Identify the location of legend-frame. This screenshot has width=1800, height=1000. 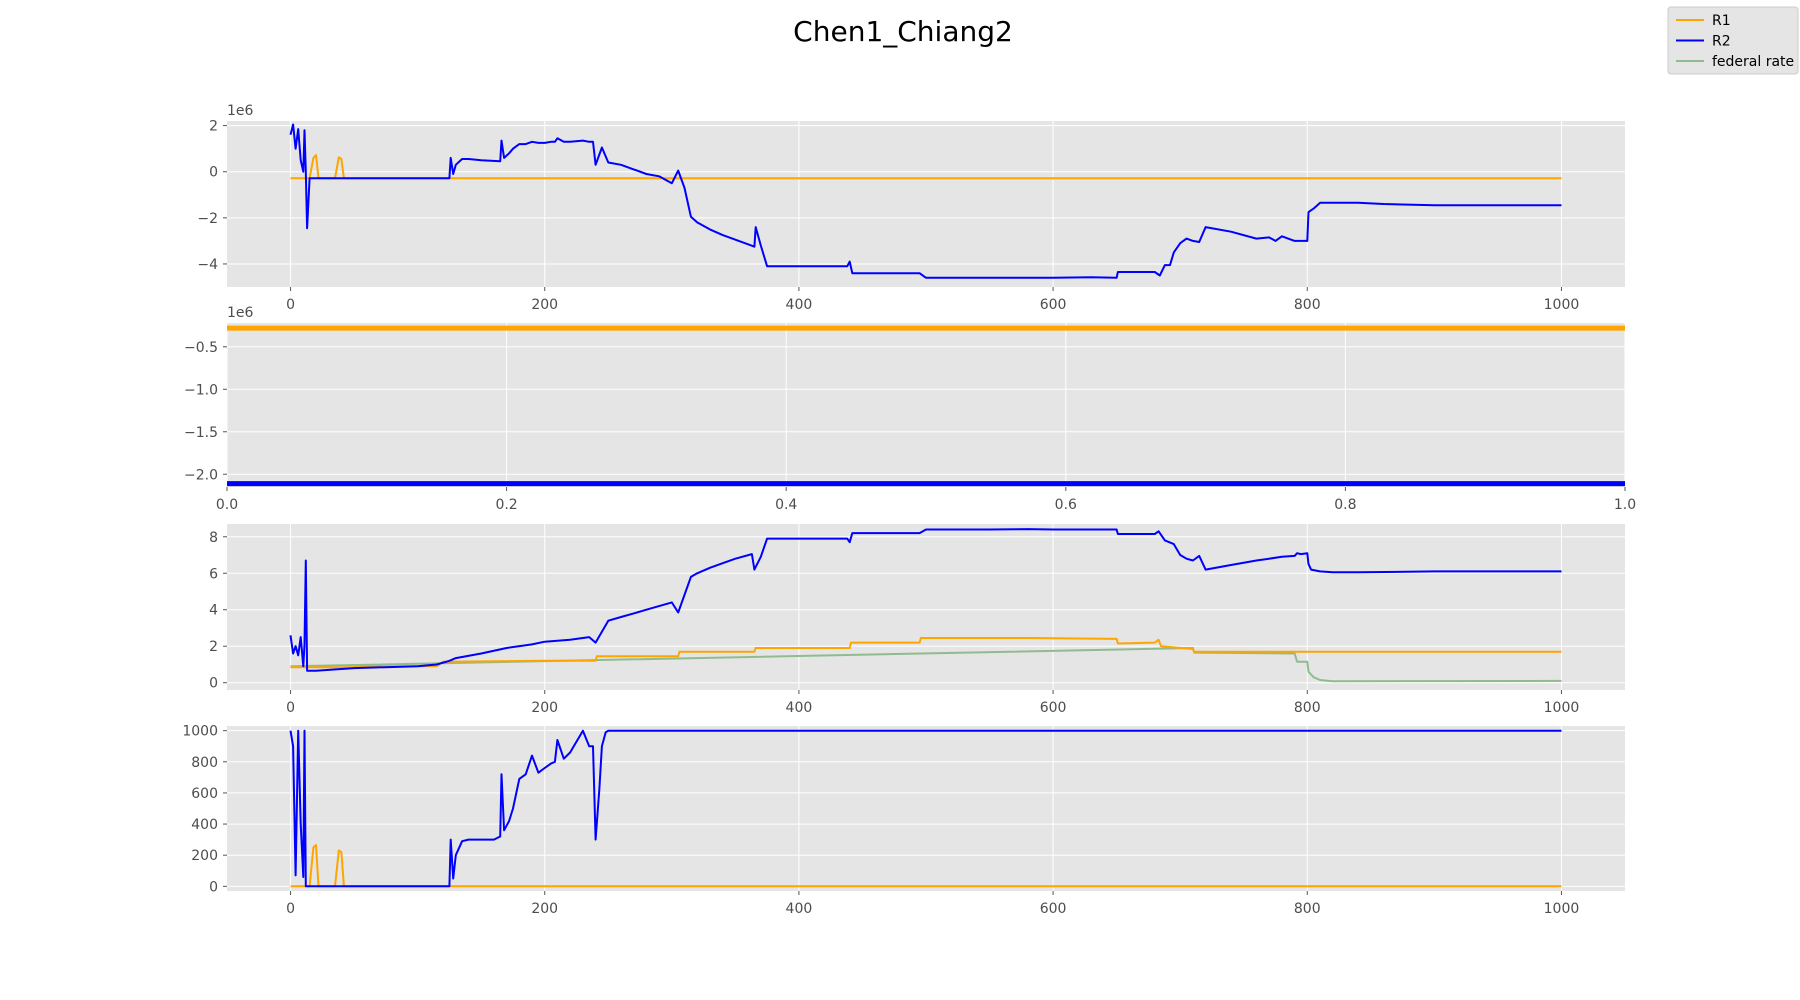
(1733, 40).